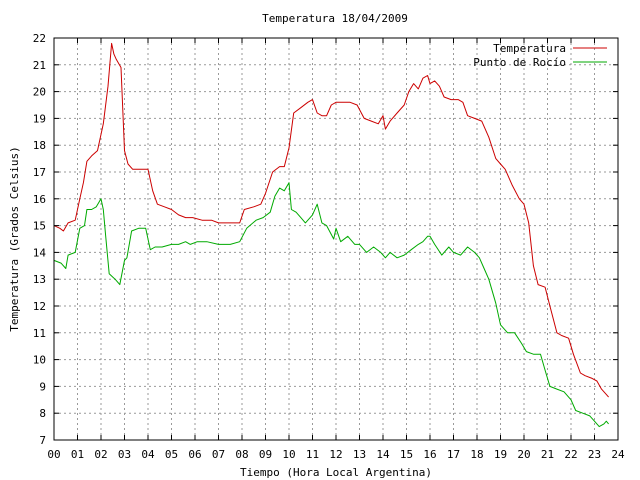 This screenshot has height=480, width=640. Describe the element at coordinates (594, 454) in the screenshot. I see `x-tick-label: 23` at that location.